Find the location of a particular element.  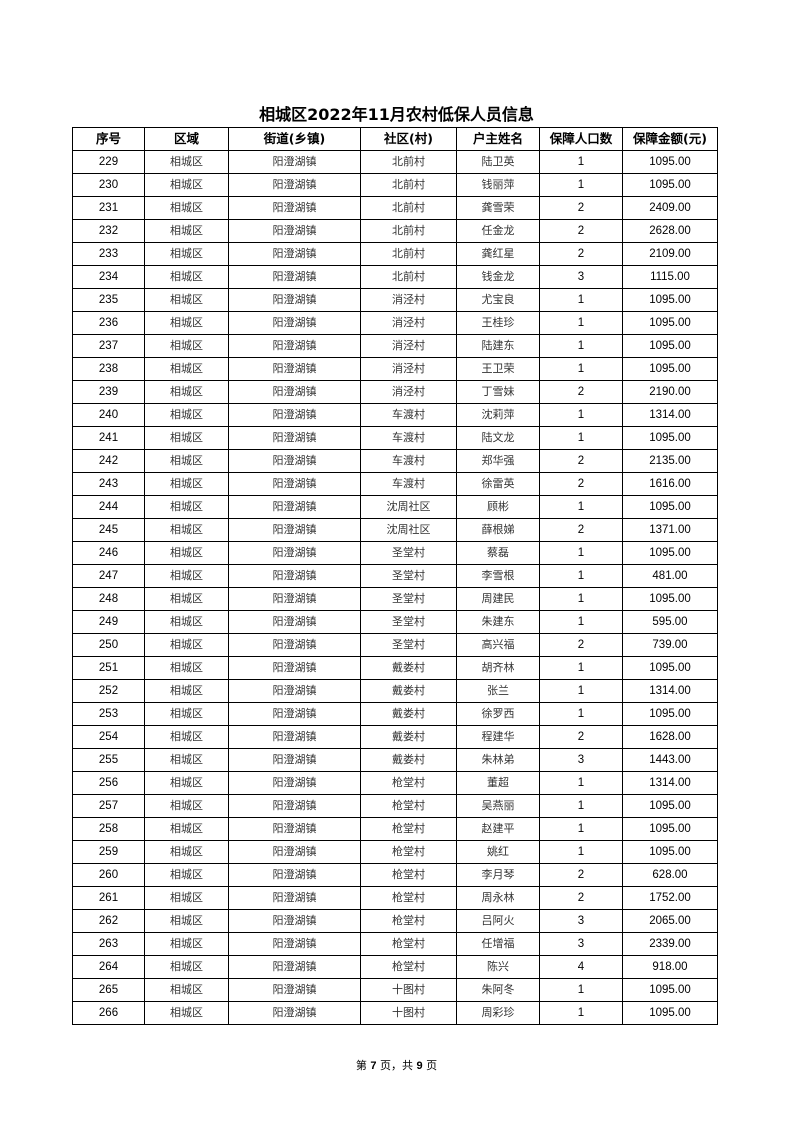

cell-amount: 2409.00 is located at coordinates (670, 208).